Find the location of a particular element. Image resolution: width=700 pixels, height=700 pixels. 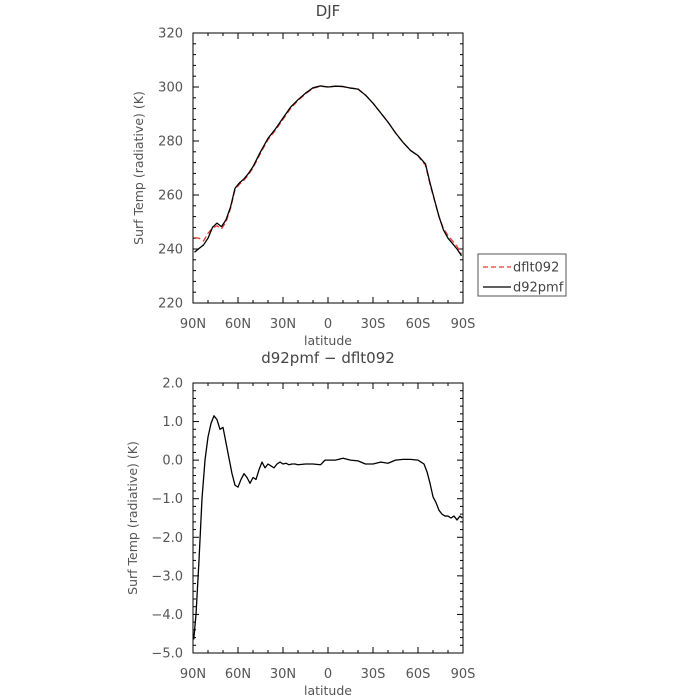

top-chart-y-tick-labels: 220 240 260 280 300 320 is located at coordinates (170, 169).